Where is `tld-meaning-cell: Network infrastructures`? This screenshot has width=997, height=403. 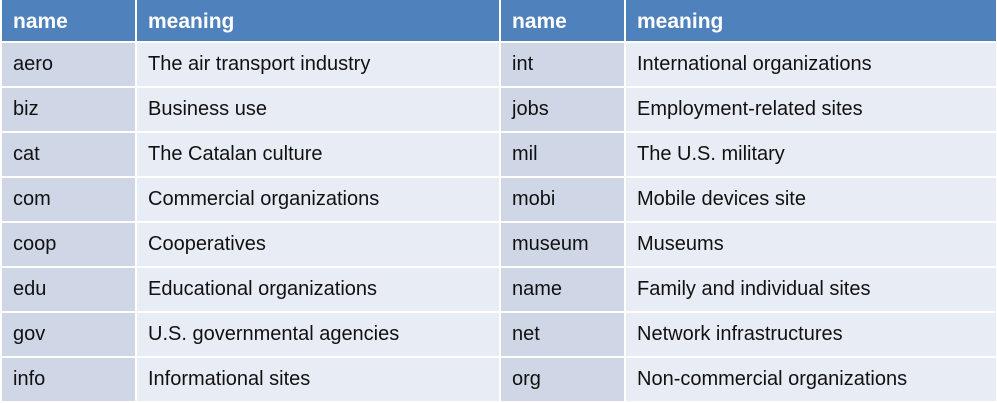 tld-meaning-cell: Network infrastructures is located at coordinates (811, 335).